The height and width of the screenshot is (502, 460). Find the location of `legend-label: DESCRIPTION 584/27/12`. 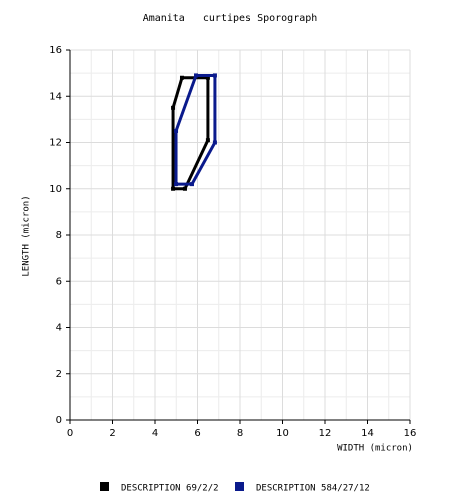

legend-label: DESCRIPTION 584/27/12 is located at coordinates (313, 489).